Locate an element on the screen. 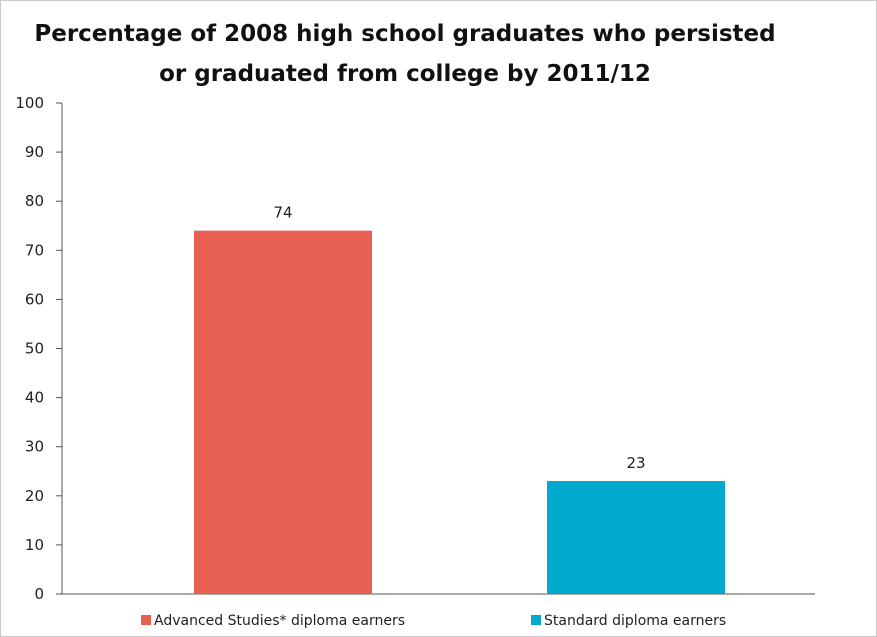 This screenshot has height=637, width=877. y-tick-label: 80 is located at coordinates (34, 201).